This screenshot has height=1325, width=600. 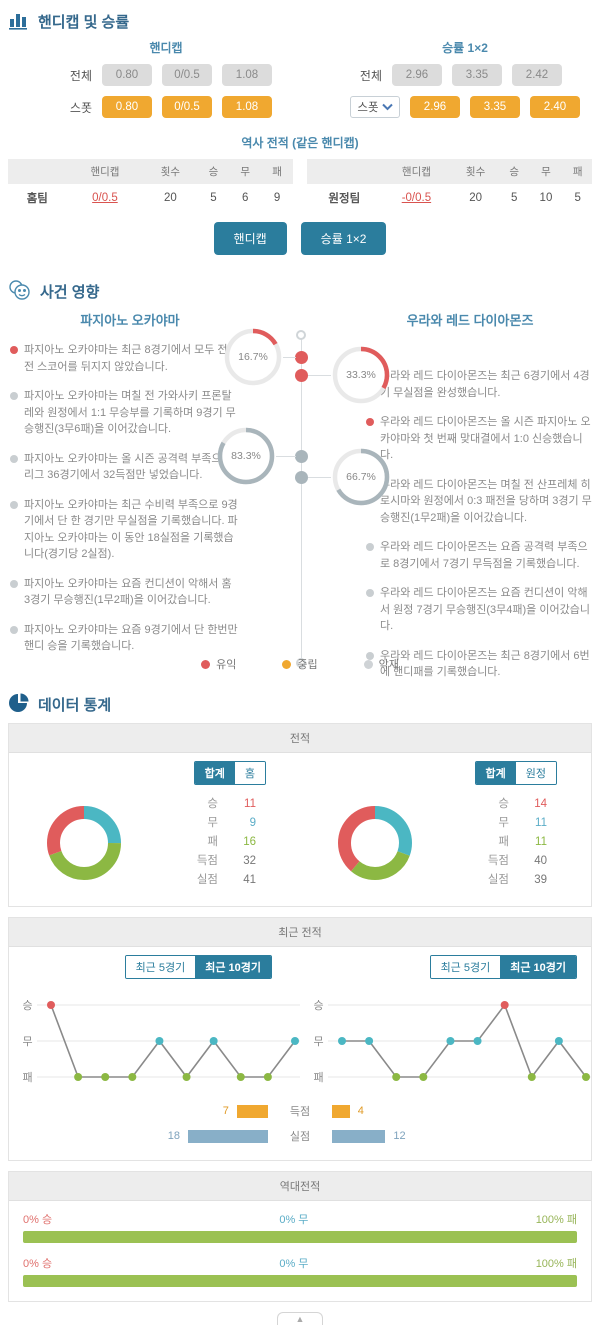 What do you see at coordinates (218, 664) in the screenshot?
I see `legend-item-good: 유익` at bounding box center [218, 664].